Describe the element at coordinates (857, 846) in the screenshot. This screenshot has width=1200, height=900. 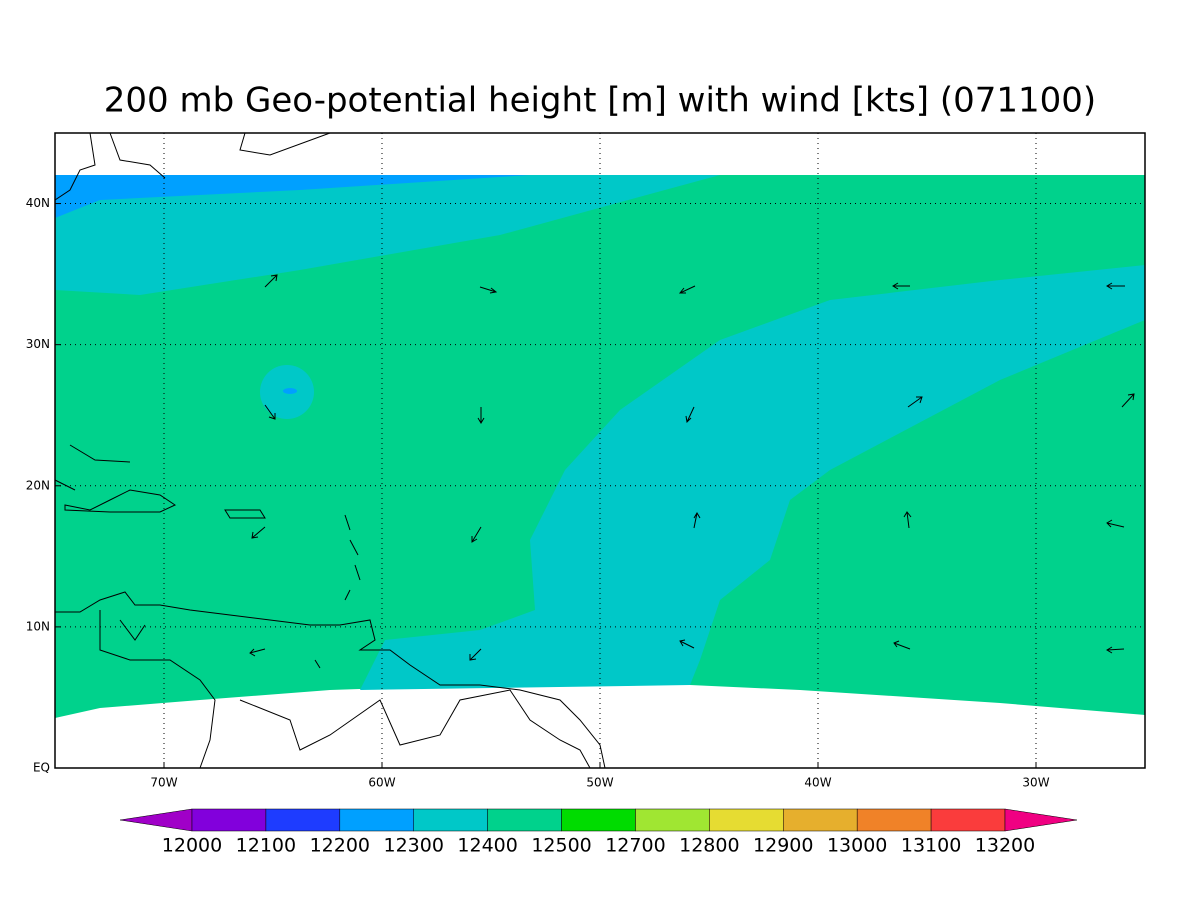
I see `colorbar-label: 13000` at that location.